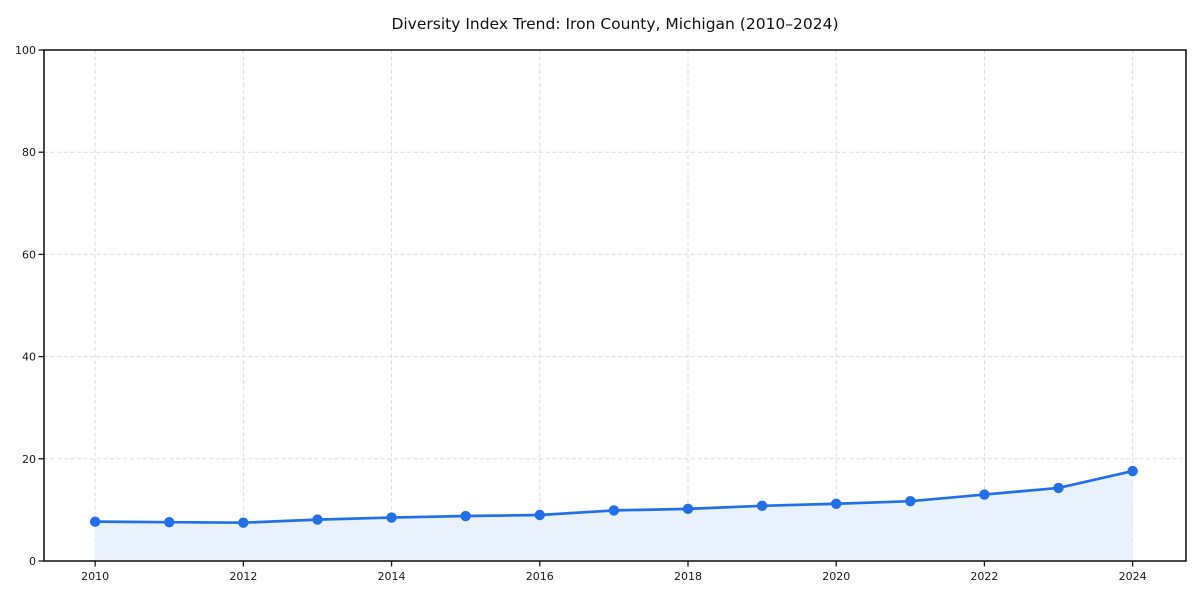 This screenshot has height=600, width=1200. What do you see at coordinates (539, 515) in the screenshot?
I see `data-point-2016` at bounding box center [539, 515].